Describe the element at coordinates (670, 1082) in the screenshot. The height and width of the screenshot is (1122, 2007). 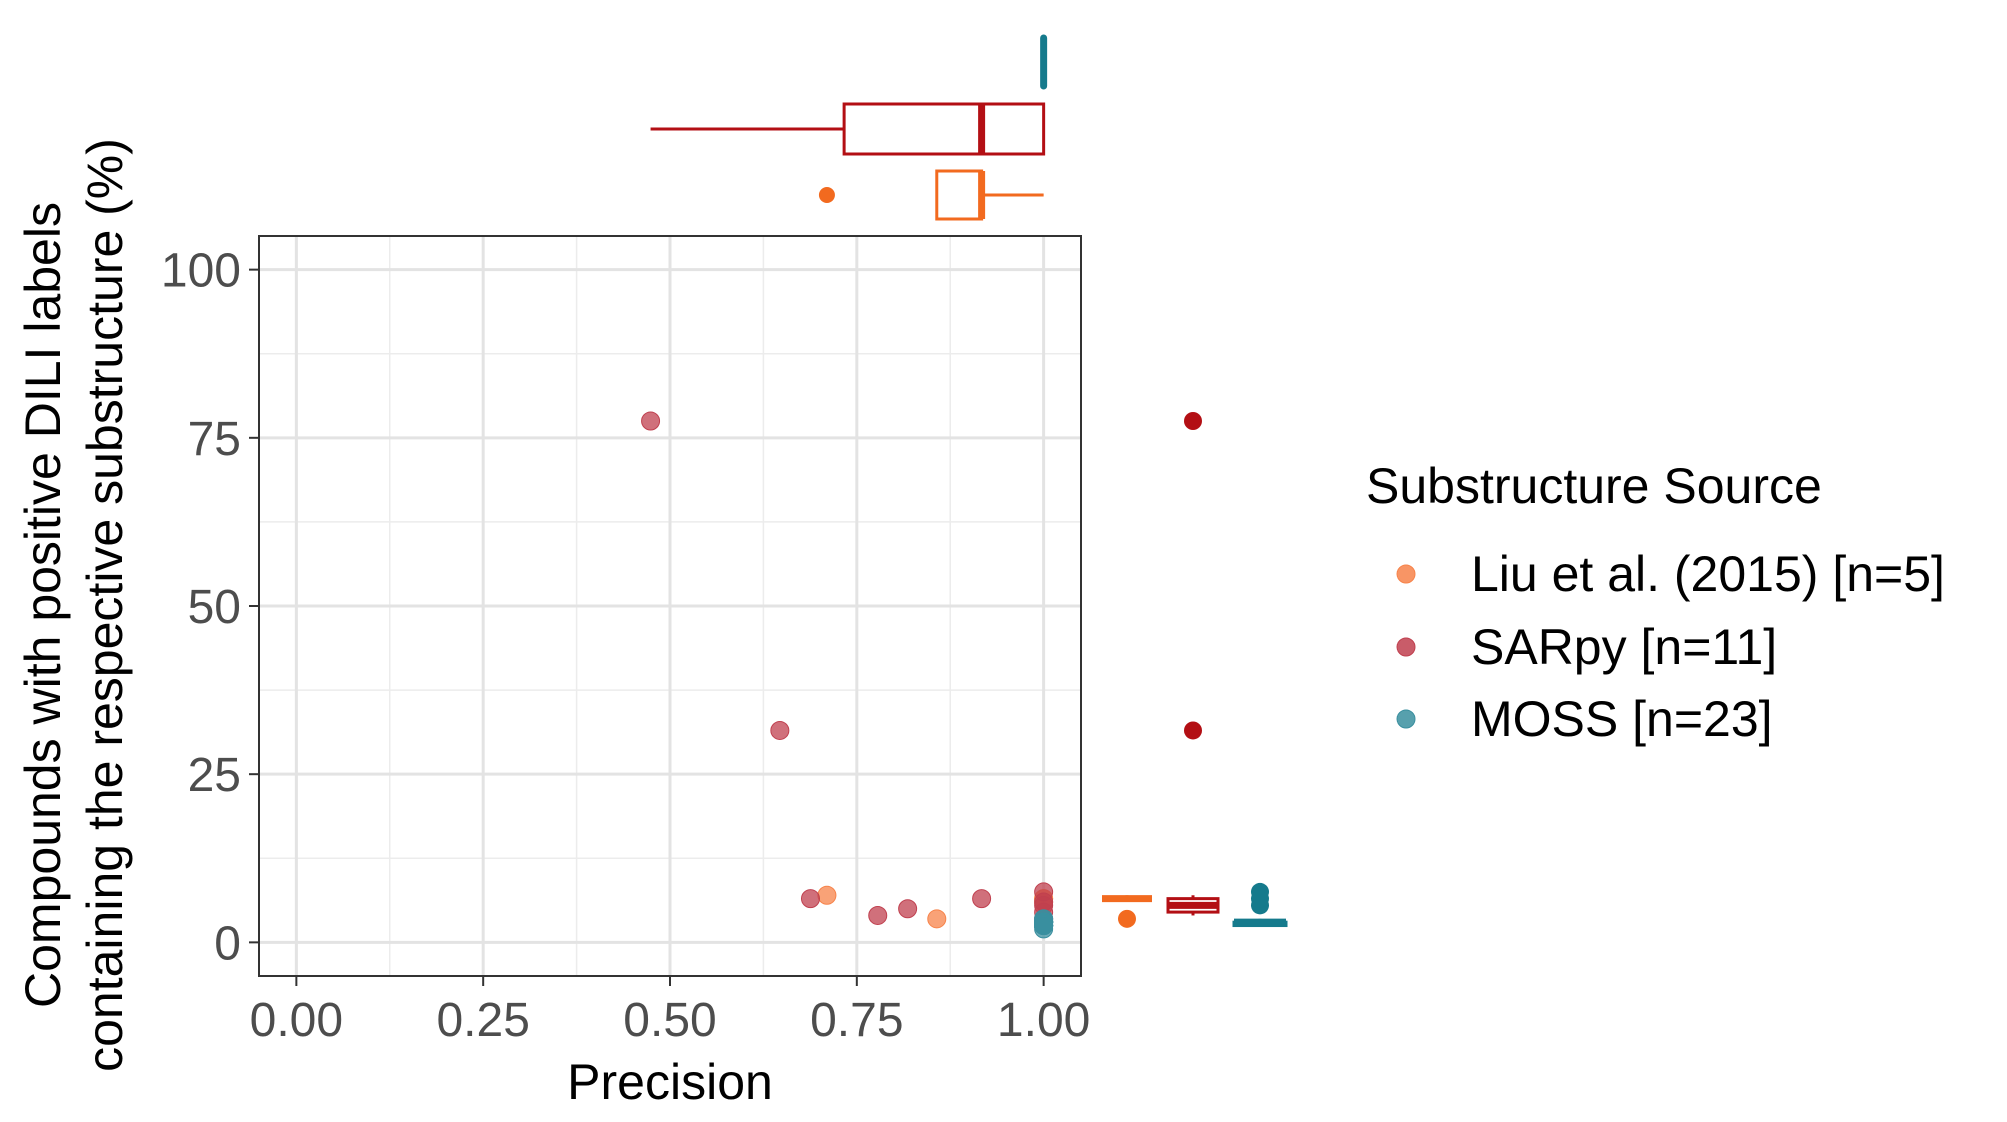
I see `x-axis-title: Precision` at that location.